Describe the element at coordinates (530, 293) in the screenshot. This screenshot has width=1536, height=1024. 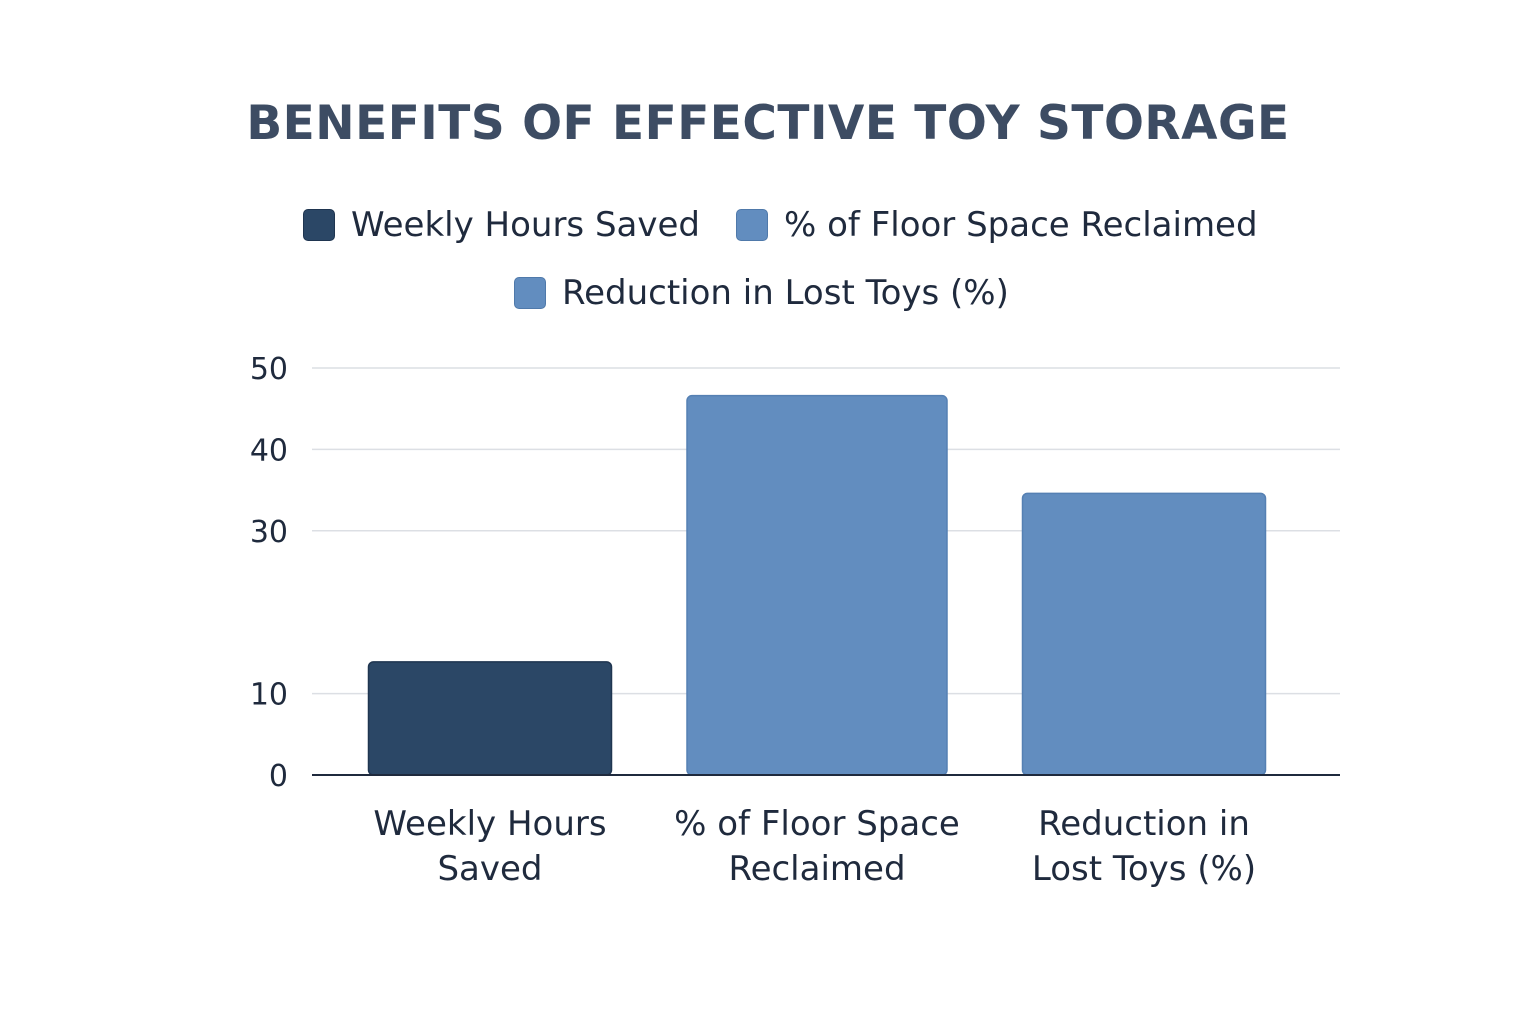
I see `legend-swatch-lost-toys` at that location.